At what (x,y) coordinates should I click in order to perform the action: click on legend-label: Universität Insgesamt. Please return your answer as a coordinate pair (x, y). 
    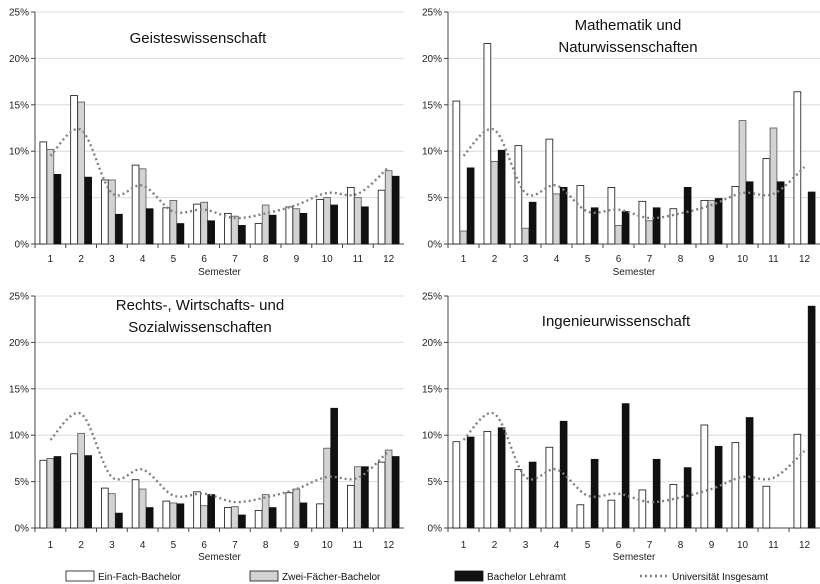
    Looking at the image, I should click on (720, 577).